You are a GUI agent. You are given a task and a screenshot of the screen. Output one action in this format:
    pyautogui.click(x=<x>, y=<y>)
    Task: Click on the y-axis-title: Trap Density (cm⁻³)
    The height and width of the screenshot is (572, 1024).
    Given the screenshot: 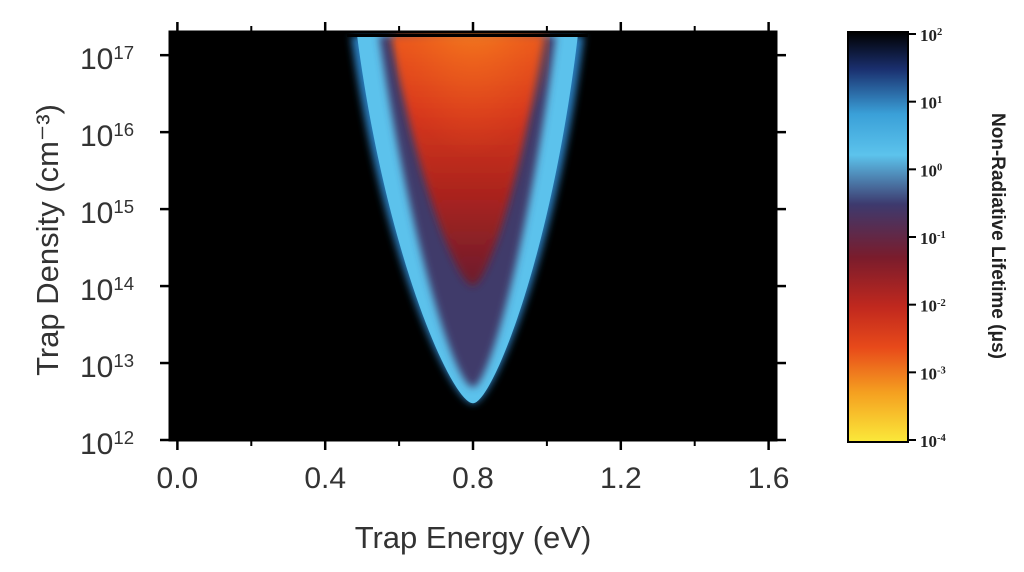 What is the action you would take?
    pyautogui.click(x=47, y=240)
    